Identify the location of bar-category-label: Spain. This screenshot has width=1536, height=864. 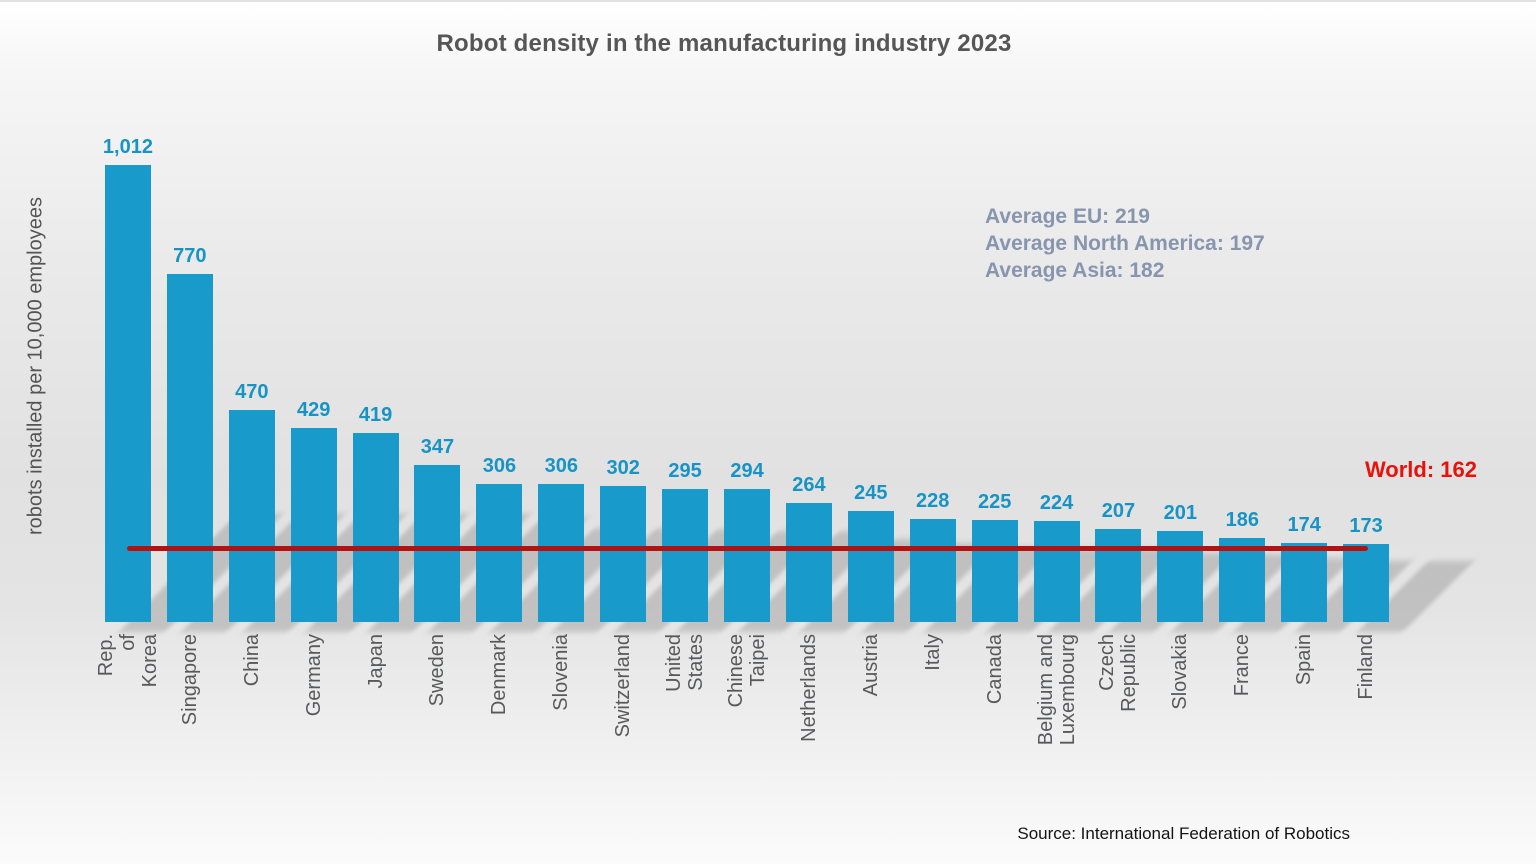
(1304, 660).